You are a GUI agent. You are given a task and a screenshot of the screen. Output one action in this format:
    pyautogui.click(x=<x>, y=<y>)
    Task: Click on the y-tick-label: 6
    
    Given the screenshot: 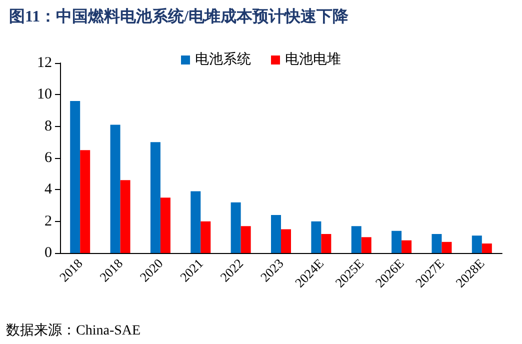 What is the action you would take?
    pyautogui.click(x=48, y=158)
    